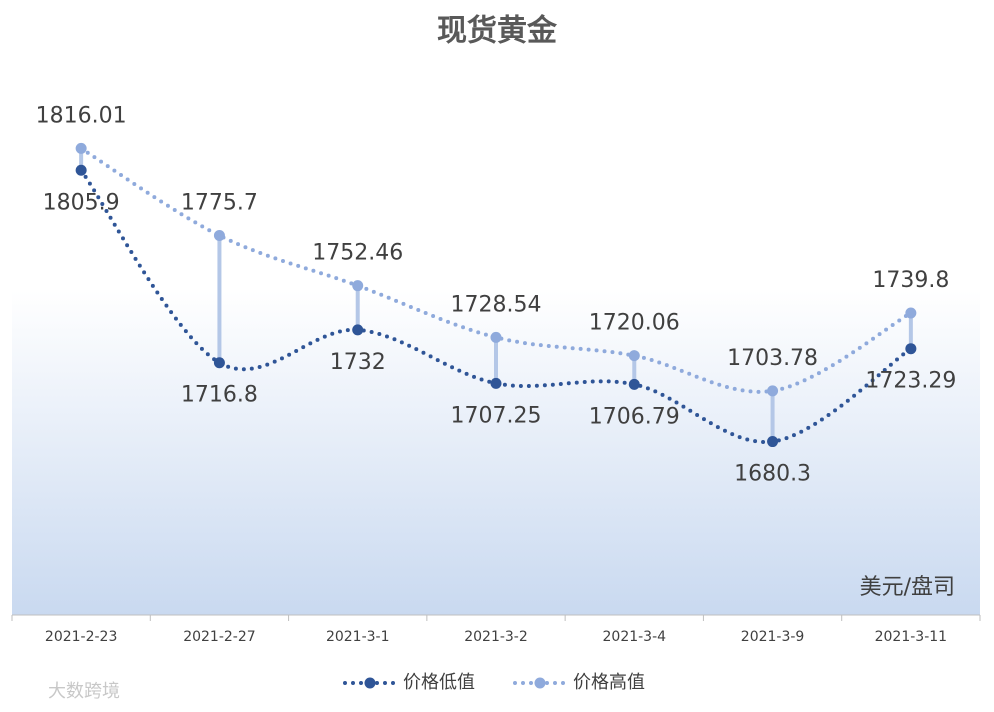 The height and width of the screenshot is (712, 994). Describe the element at coordinates (358, 362) in the screenshot. I see `data-label: 1732` at that location.